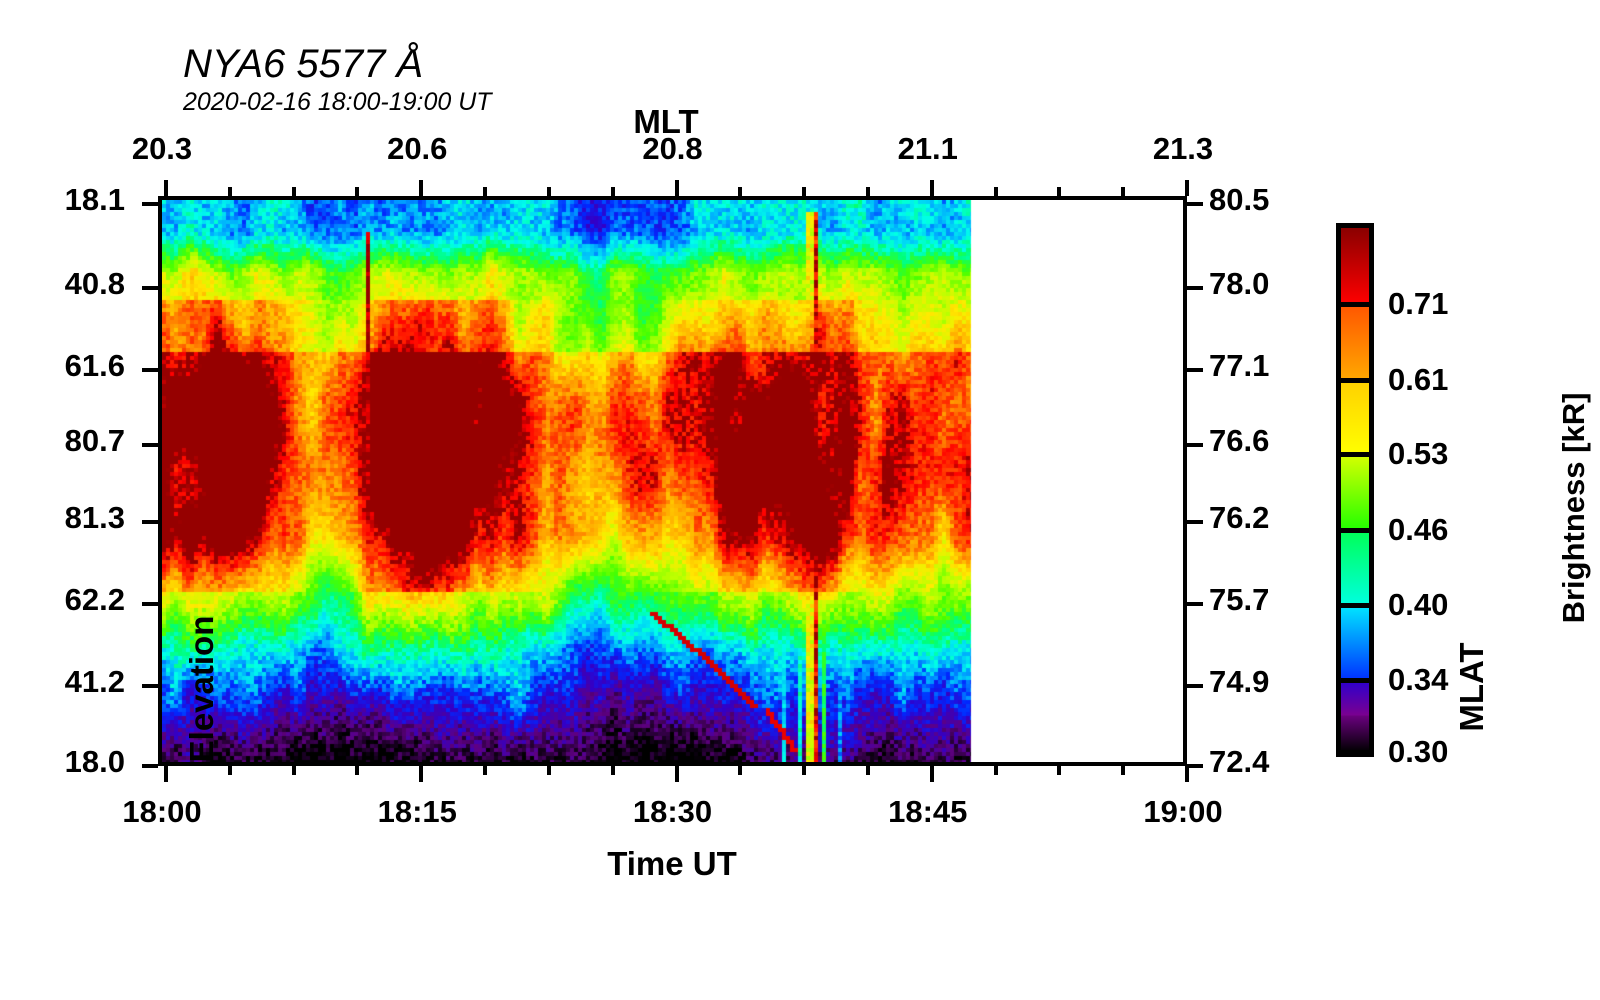  What do you see at coordinates (417, 811) in the screenshot?
I see `time-tick-label: 18:15` at bounding box center [417, 811].